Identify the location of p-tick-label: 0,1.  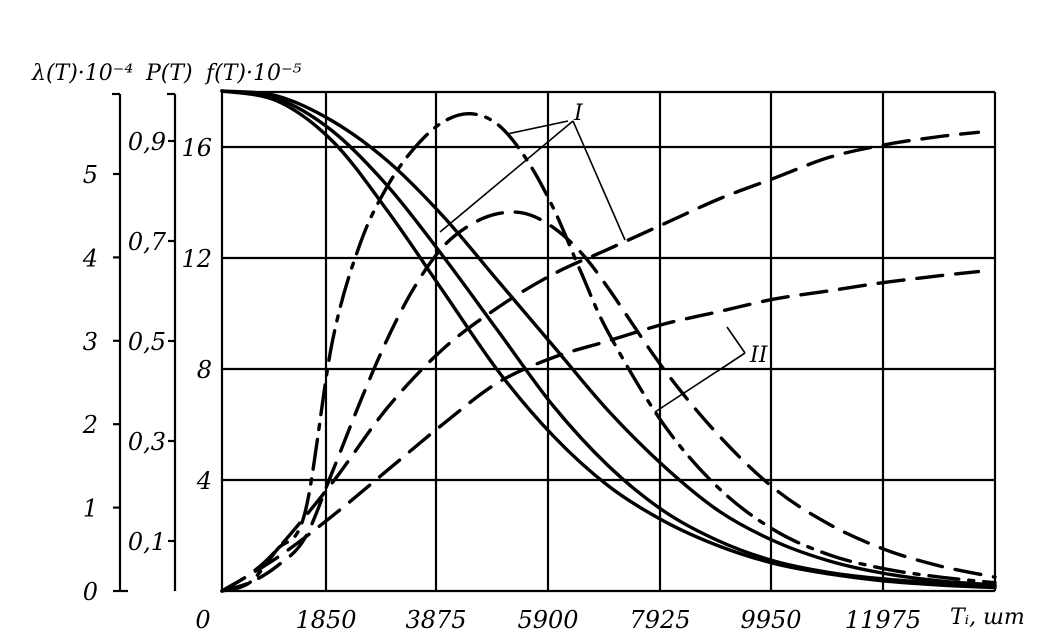
(147, 542).